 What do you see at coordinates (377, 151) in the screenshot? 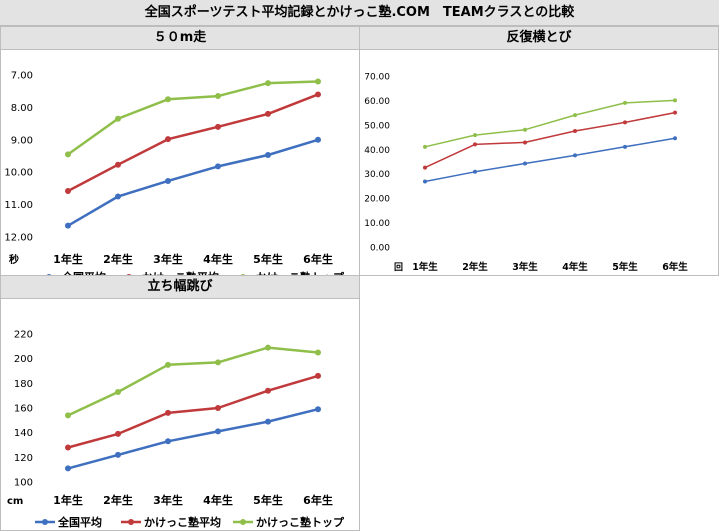
I see `y-tick-label: 40.00` at bounding box center [377, 151].